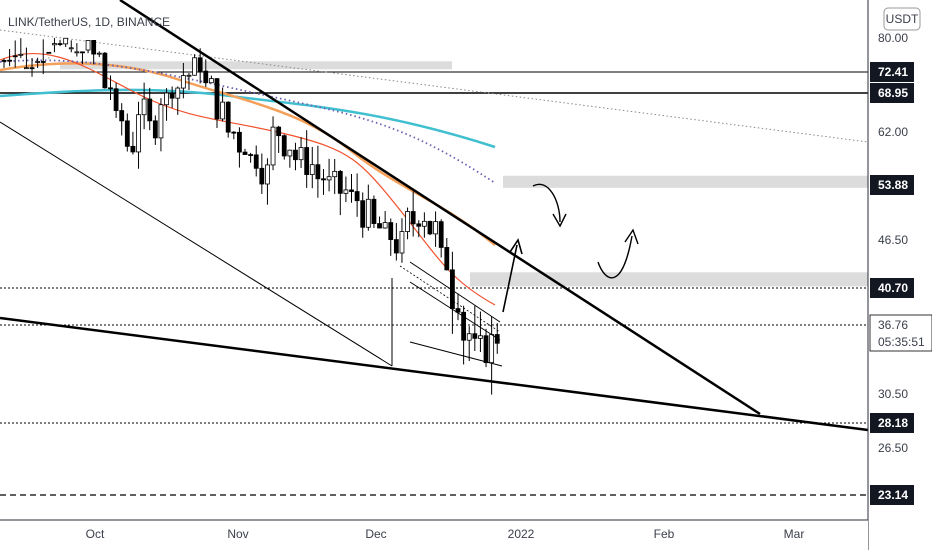 This screenshot has height=550, width=932. Describe the element at coordinates (664, 534) in the screenshot. I see `time-tick-label: Feb` at that location.